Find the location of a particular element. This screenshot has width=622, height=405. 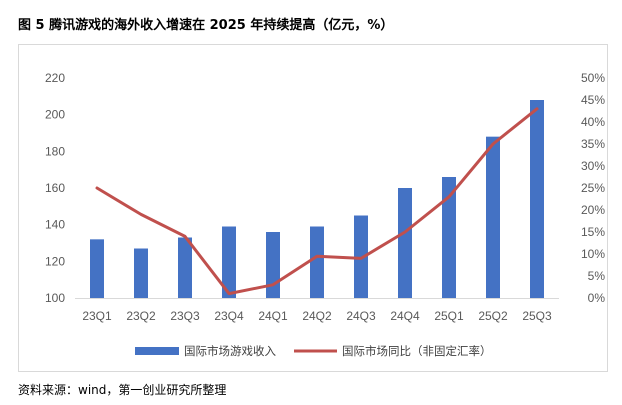

source-note: 资料来源：wind，第一创业研究所整理 is located at coordinates (122, 390).